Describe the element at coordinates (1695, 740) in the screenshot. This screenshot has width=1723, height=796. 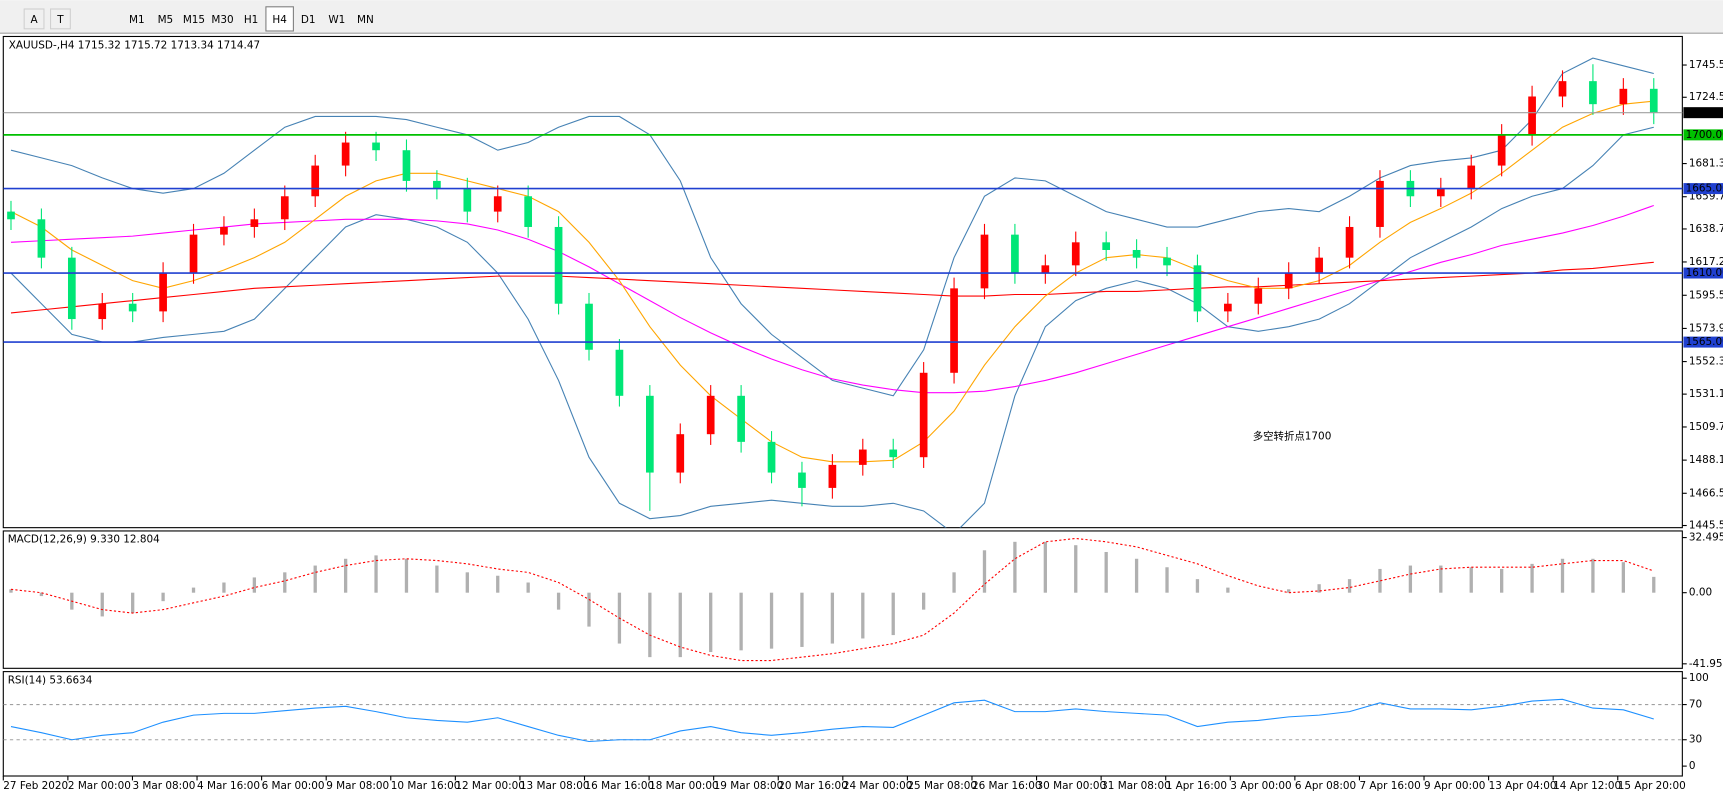
I see `y-tick-label: 30` at that location.